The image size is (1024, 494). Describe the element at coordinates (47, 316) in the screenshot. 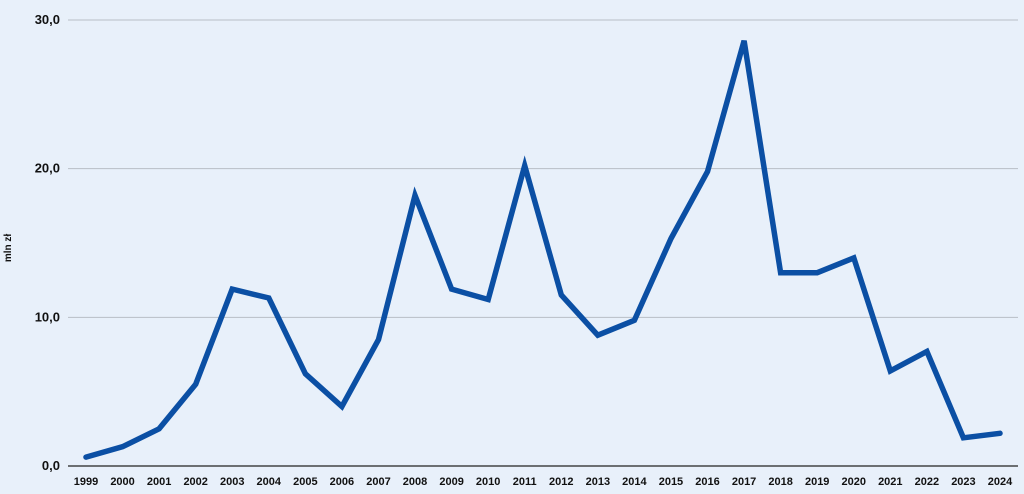

I see `y-tick-label: 10,0` at that location.